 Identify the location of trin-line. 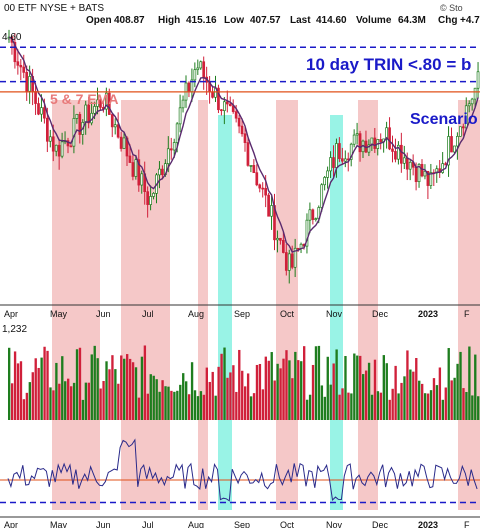
(242, 470).